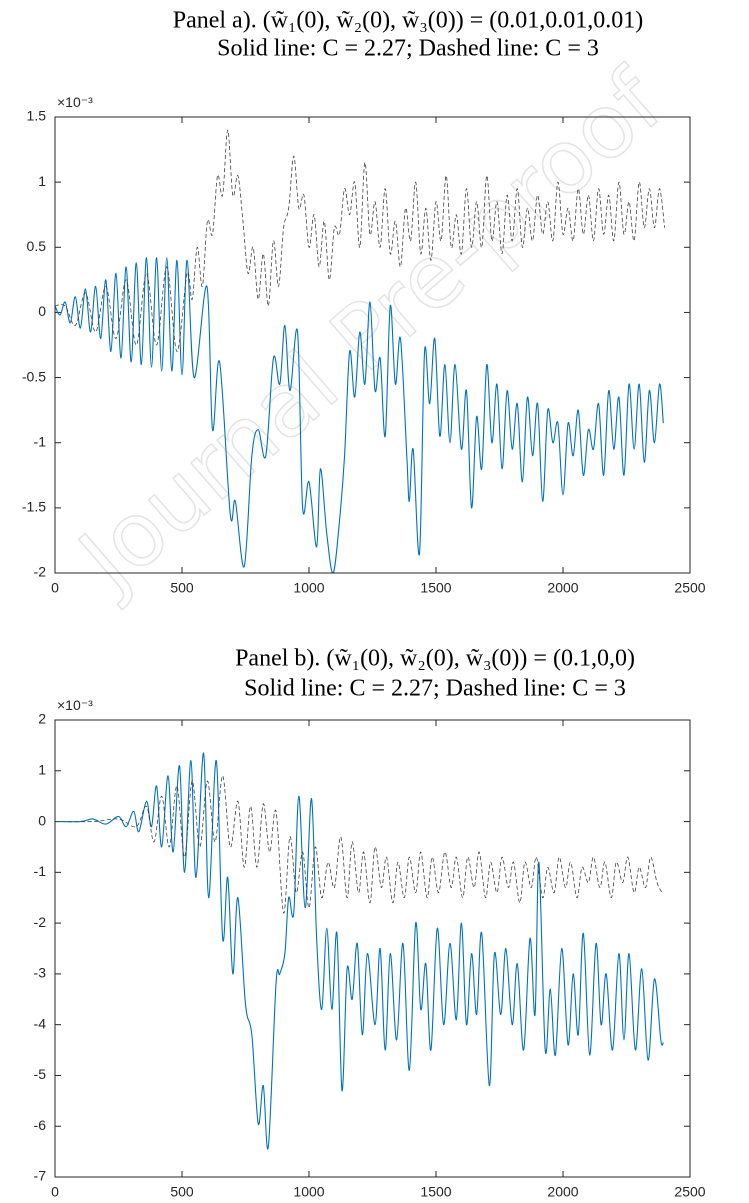  What do you see at coordinates (34, 376) in the screenshot?
I see `y-tick-label: -0.5` at bounding box center [34, 376].